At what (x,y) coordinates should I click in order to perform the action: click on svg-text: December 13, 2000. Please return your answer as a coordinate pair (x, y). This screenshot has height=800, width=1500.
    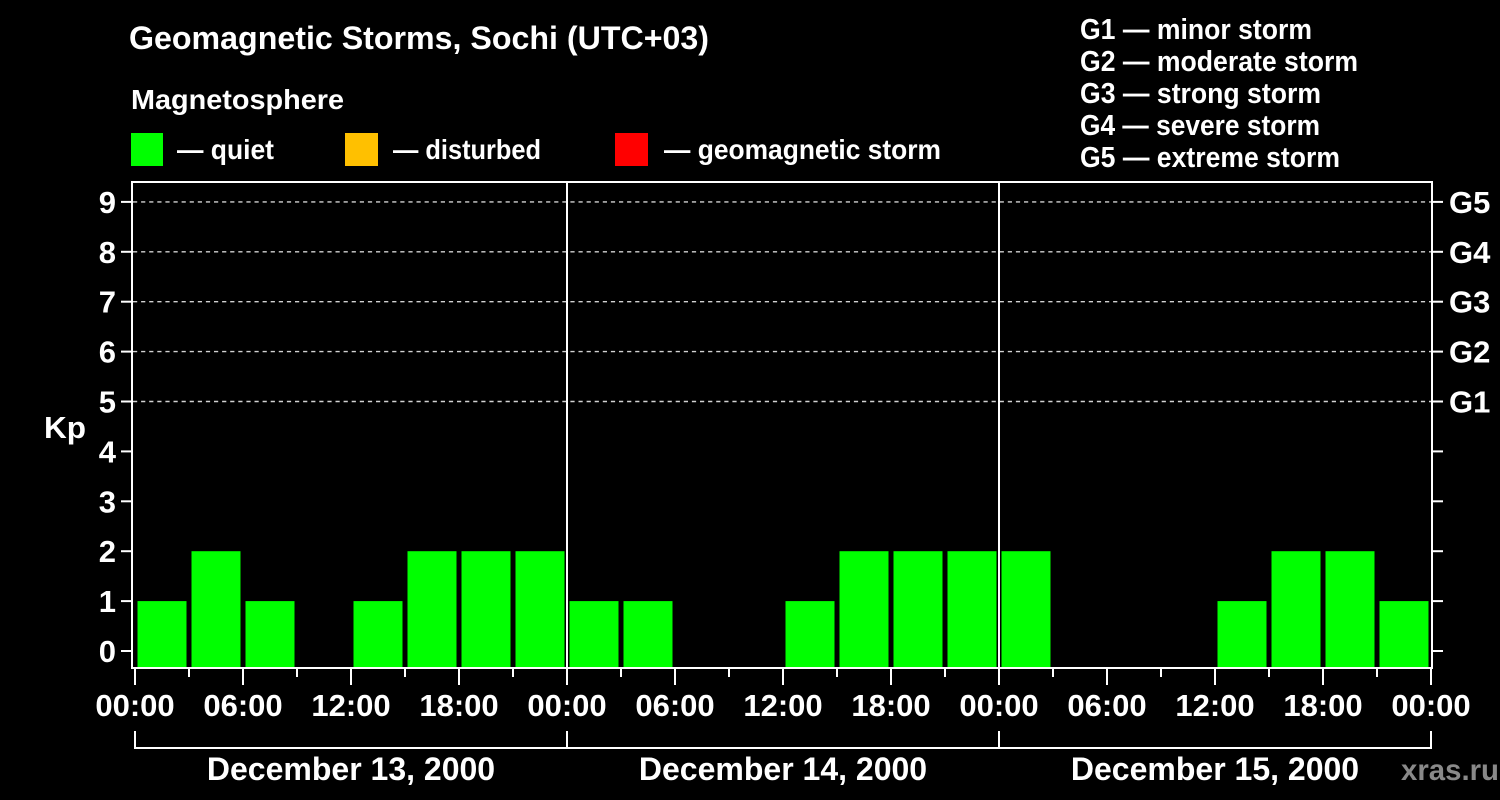
    Looking at the image, I should click on (351, 769).